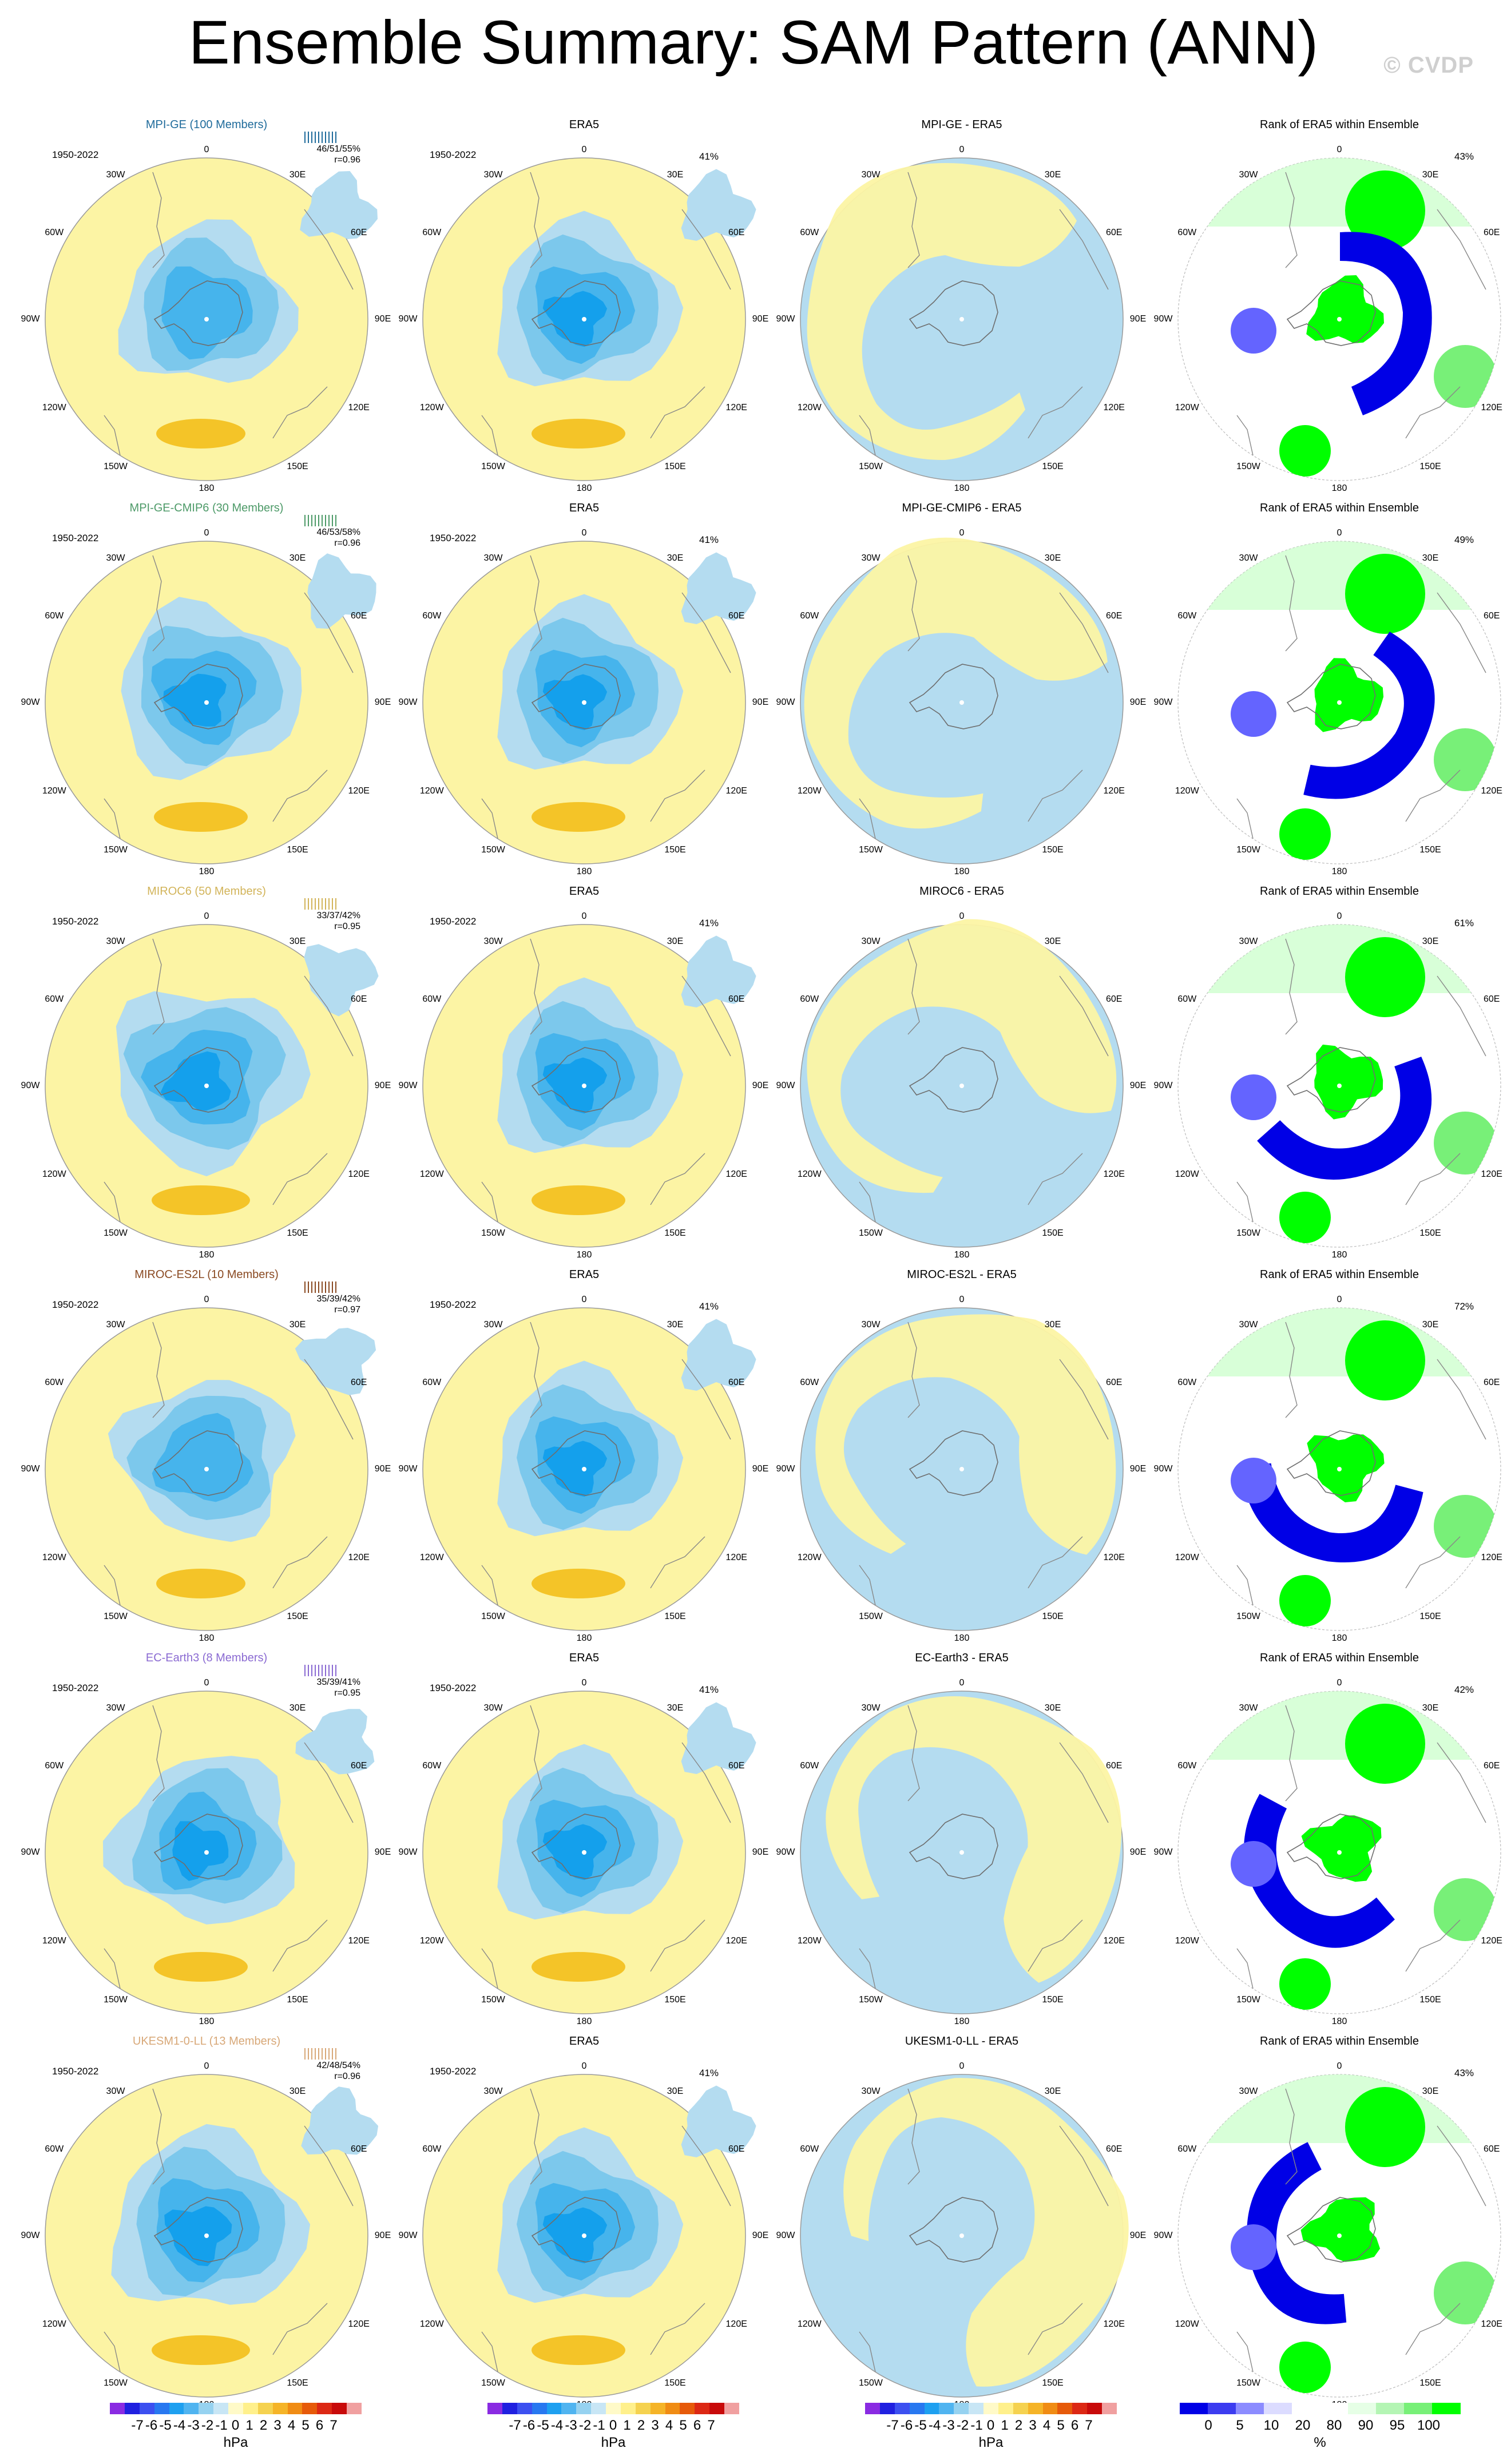 This screenshot has height=2464, width=1507. What do you see at coordinates (1465, 2292) in the screenshot?
I see `rank-green-edge` at bounding box center [1465, 2292].